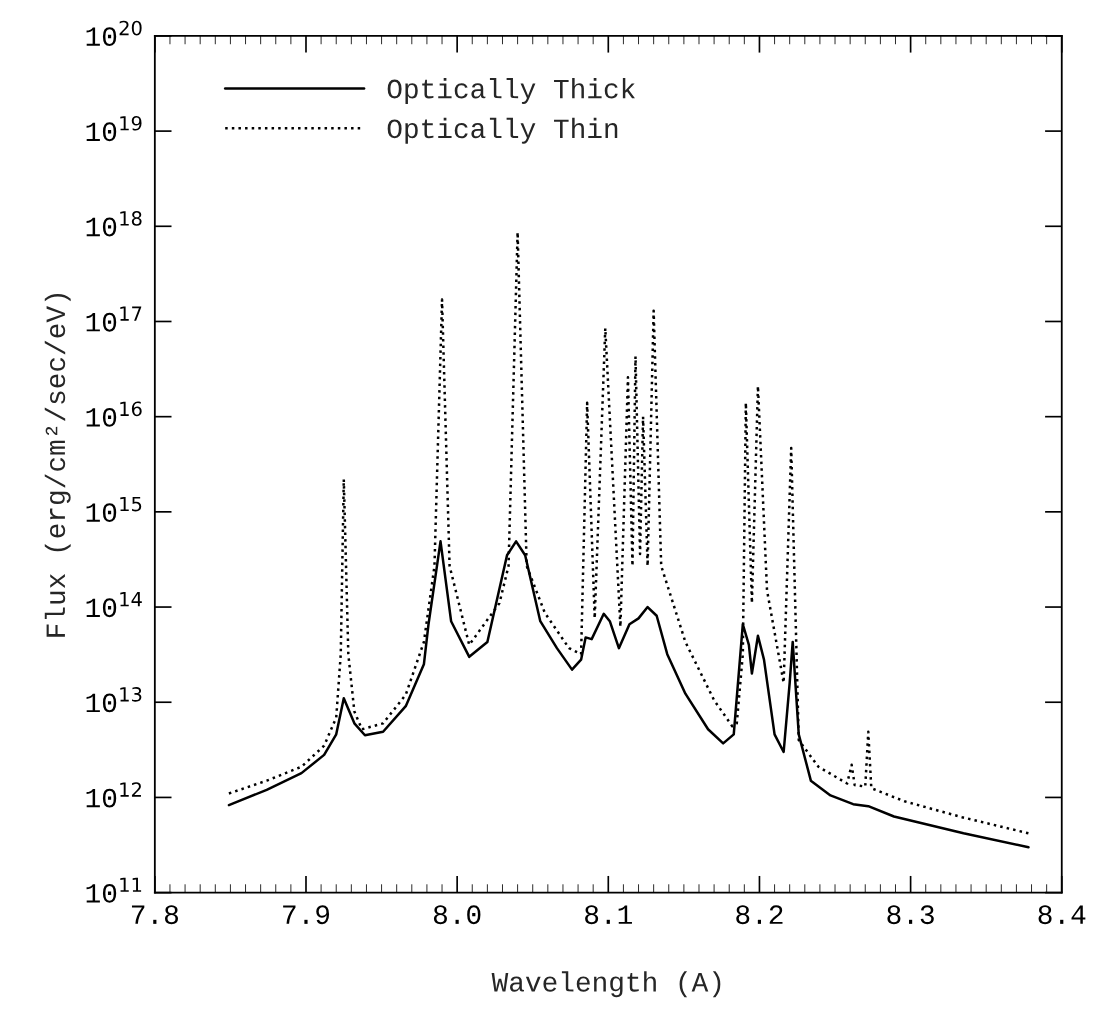 This screenshot has height=1026, width=1106. What do you see at coordinates (114, 700) in the screenshot?
I see `y-tick-label: 10$^{13}$` at bounding box center [114, 700].